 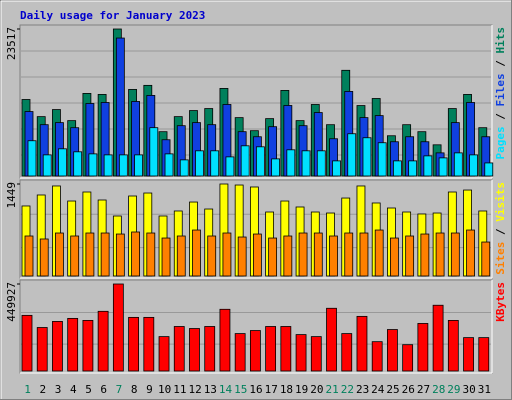 What do you see at coordinates (27, 389) in the screenshot?
I see `x-tick-label: 1` at bounding box center [27, 389].